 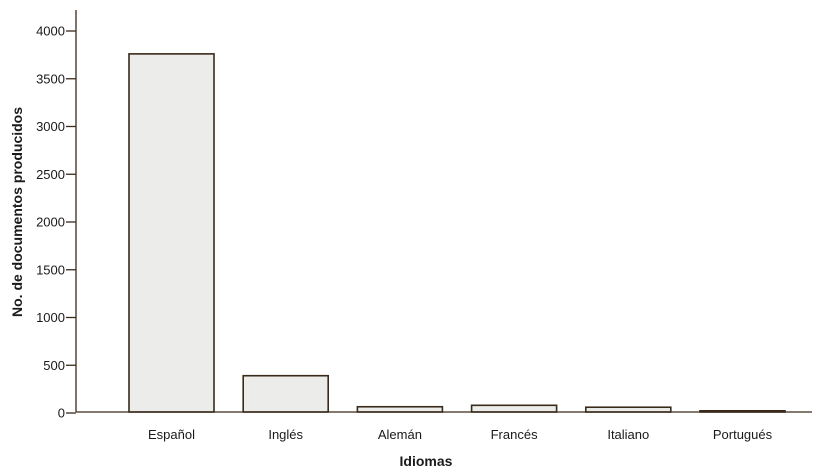 I want to click on x-tick-label: Alemán, so click(x=400, y=434).